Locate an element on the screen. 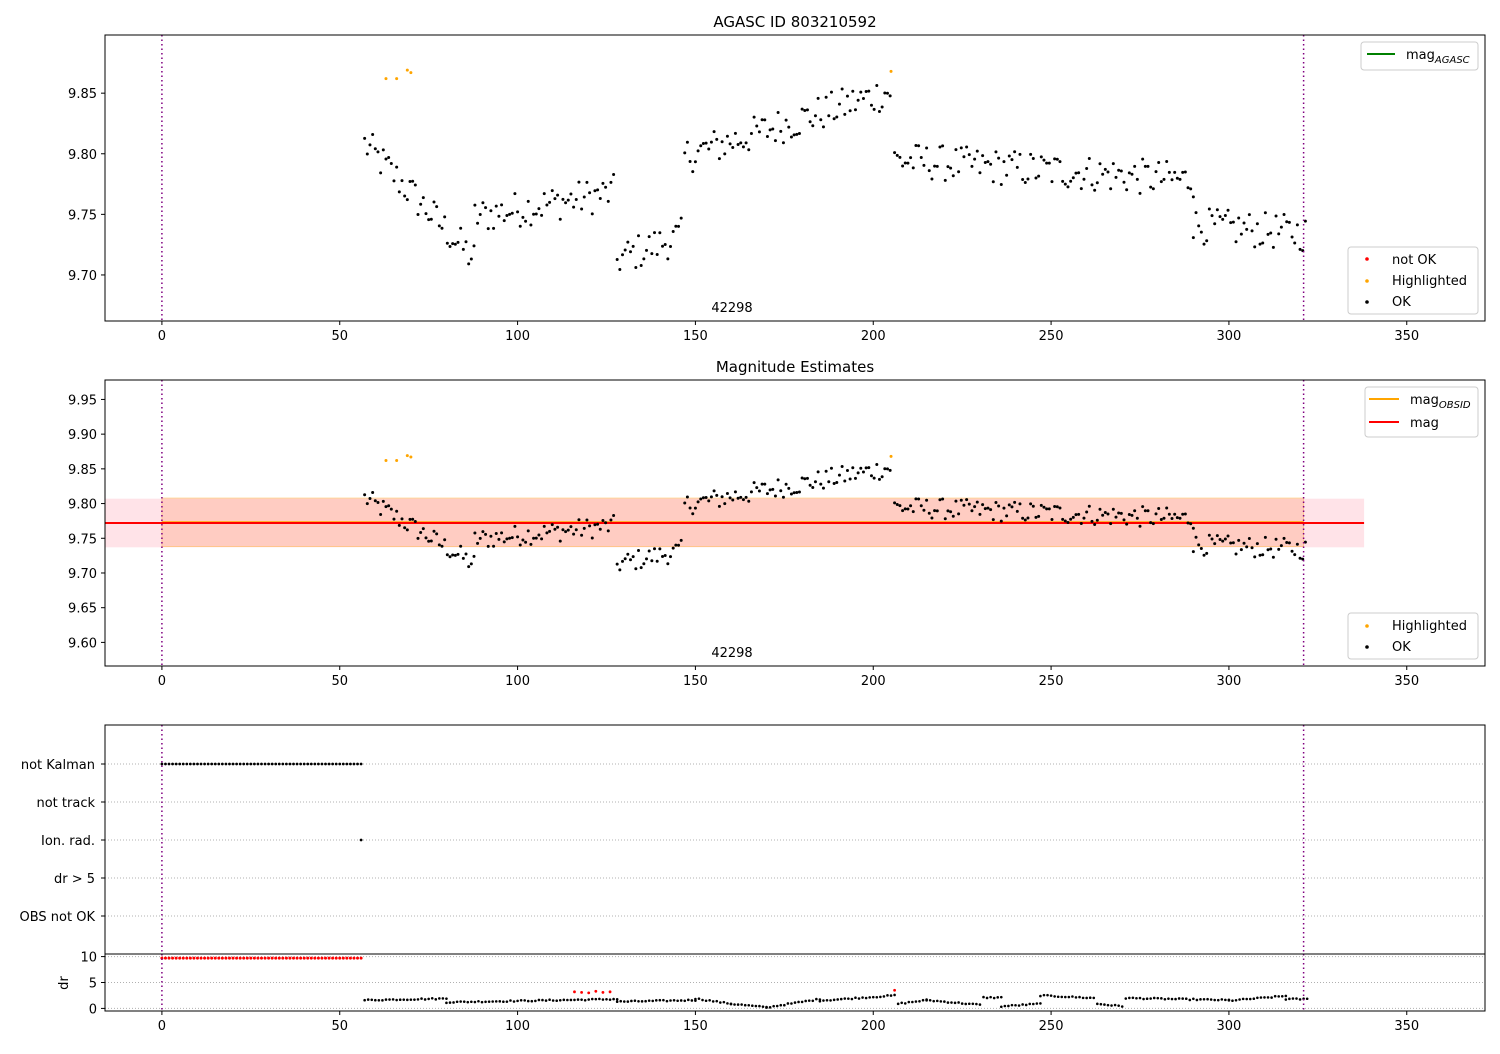 This screenshot has height=1054, width=1500. xtick-label: 300 is located at coordinates (1229, 681).